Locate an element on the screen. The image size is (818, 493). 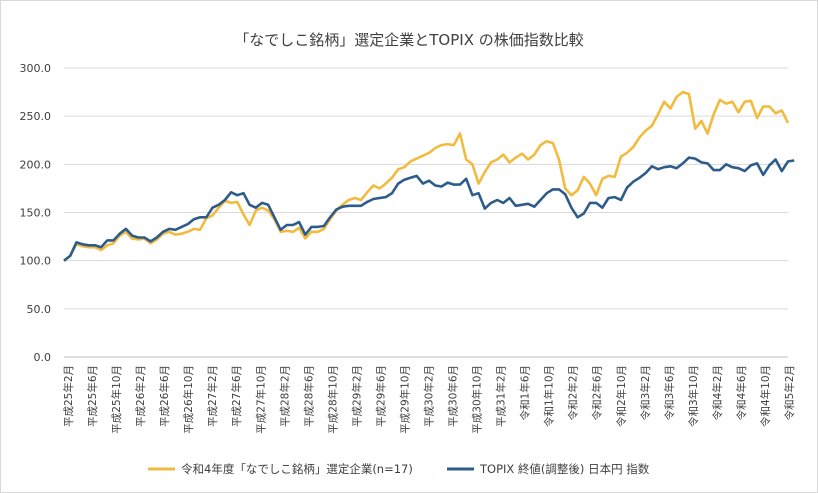
x-tick-label: 平成31年2月 is located at coordinates (501, 396).